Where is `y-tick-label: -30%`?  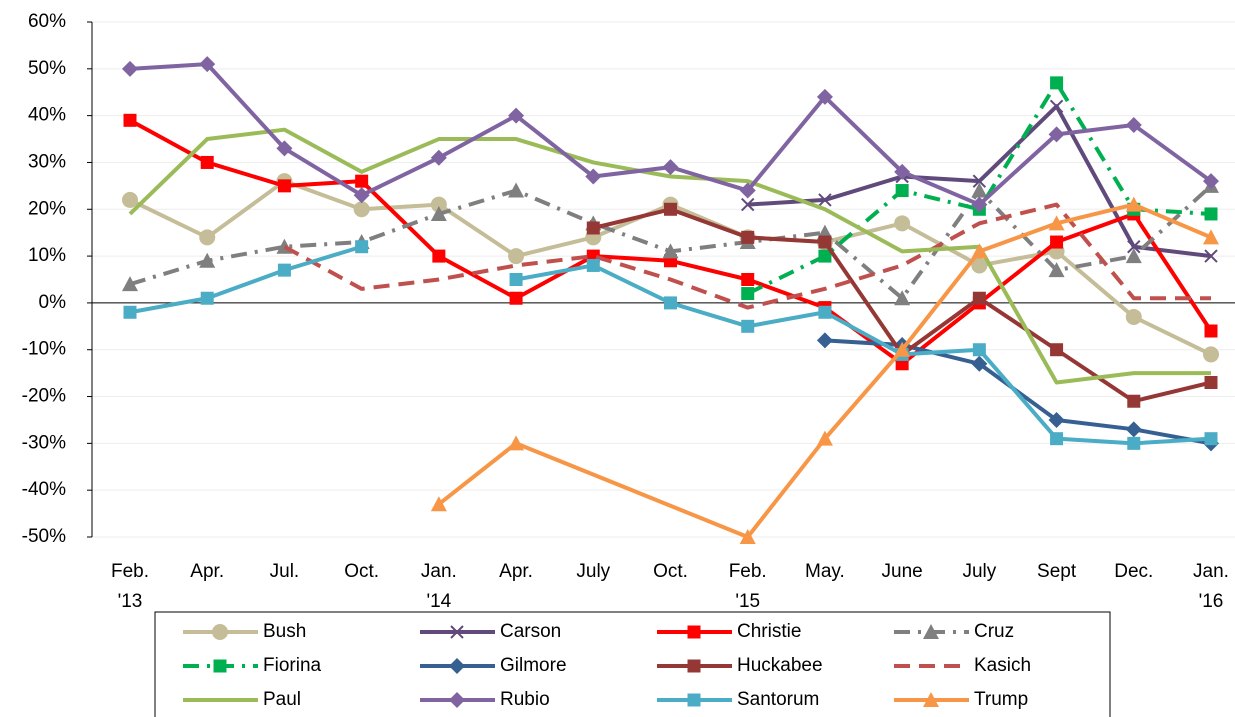
y-tick-label: -30% is located at coordinates (44, 442).